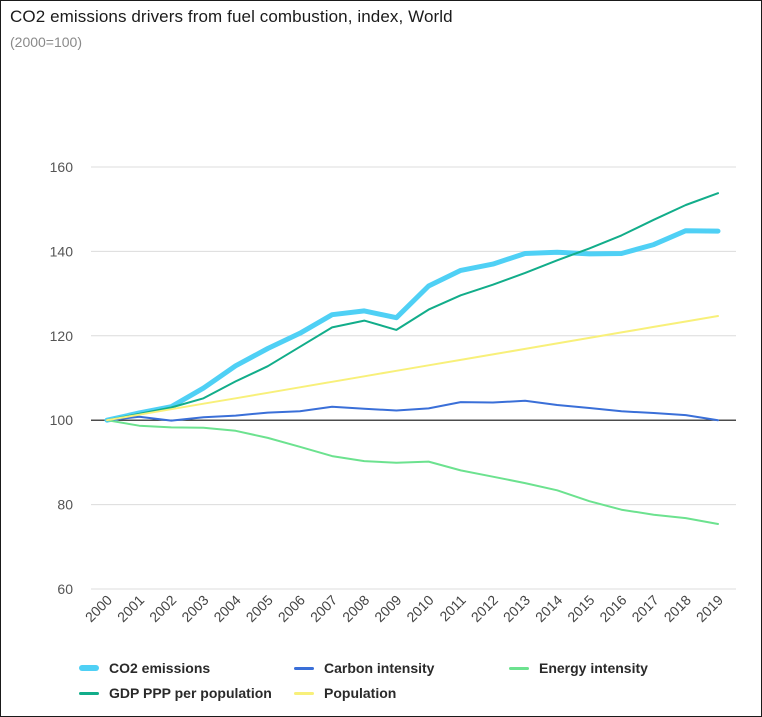 This screenshot has height=717, width=762. I want to click on legend-label: Carbon intensity, so click(379, 668).